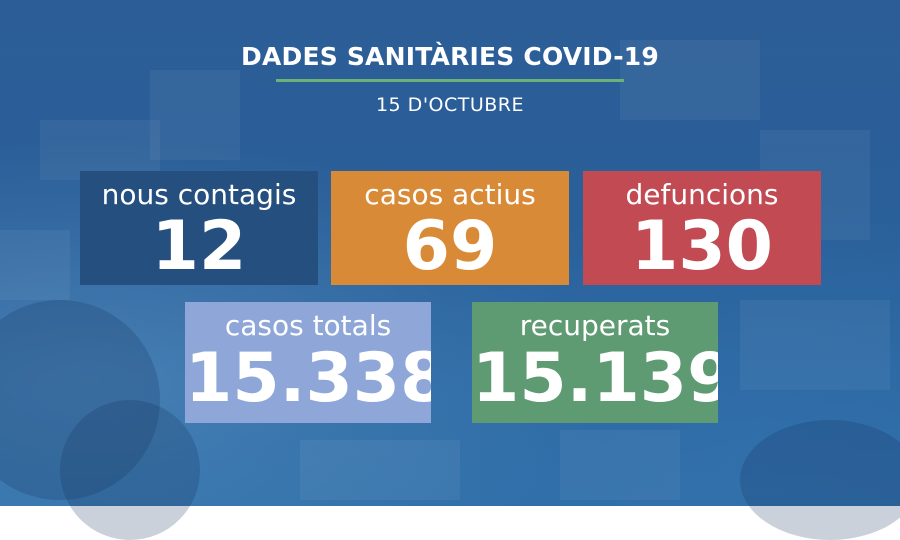 The image size is (900, 540). I want to click on report-date: 15 D'OCTUBRE, so click(450, 105).